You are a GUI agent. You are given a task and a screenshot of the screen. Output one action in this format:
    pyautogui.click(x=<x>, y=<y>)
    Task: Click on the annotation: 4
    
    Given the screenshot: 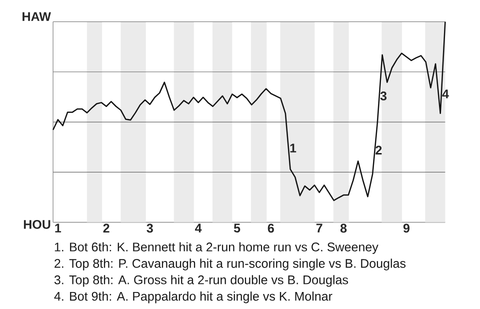 What is the action you would take?
    pyautogui.click(x=445, y=94)
    